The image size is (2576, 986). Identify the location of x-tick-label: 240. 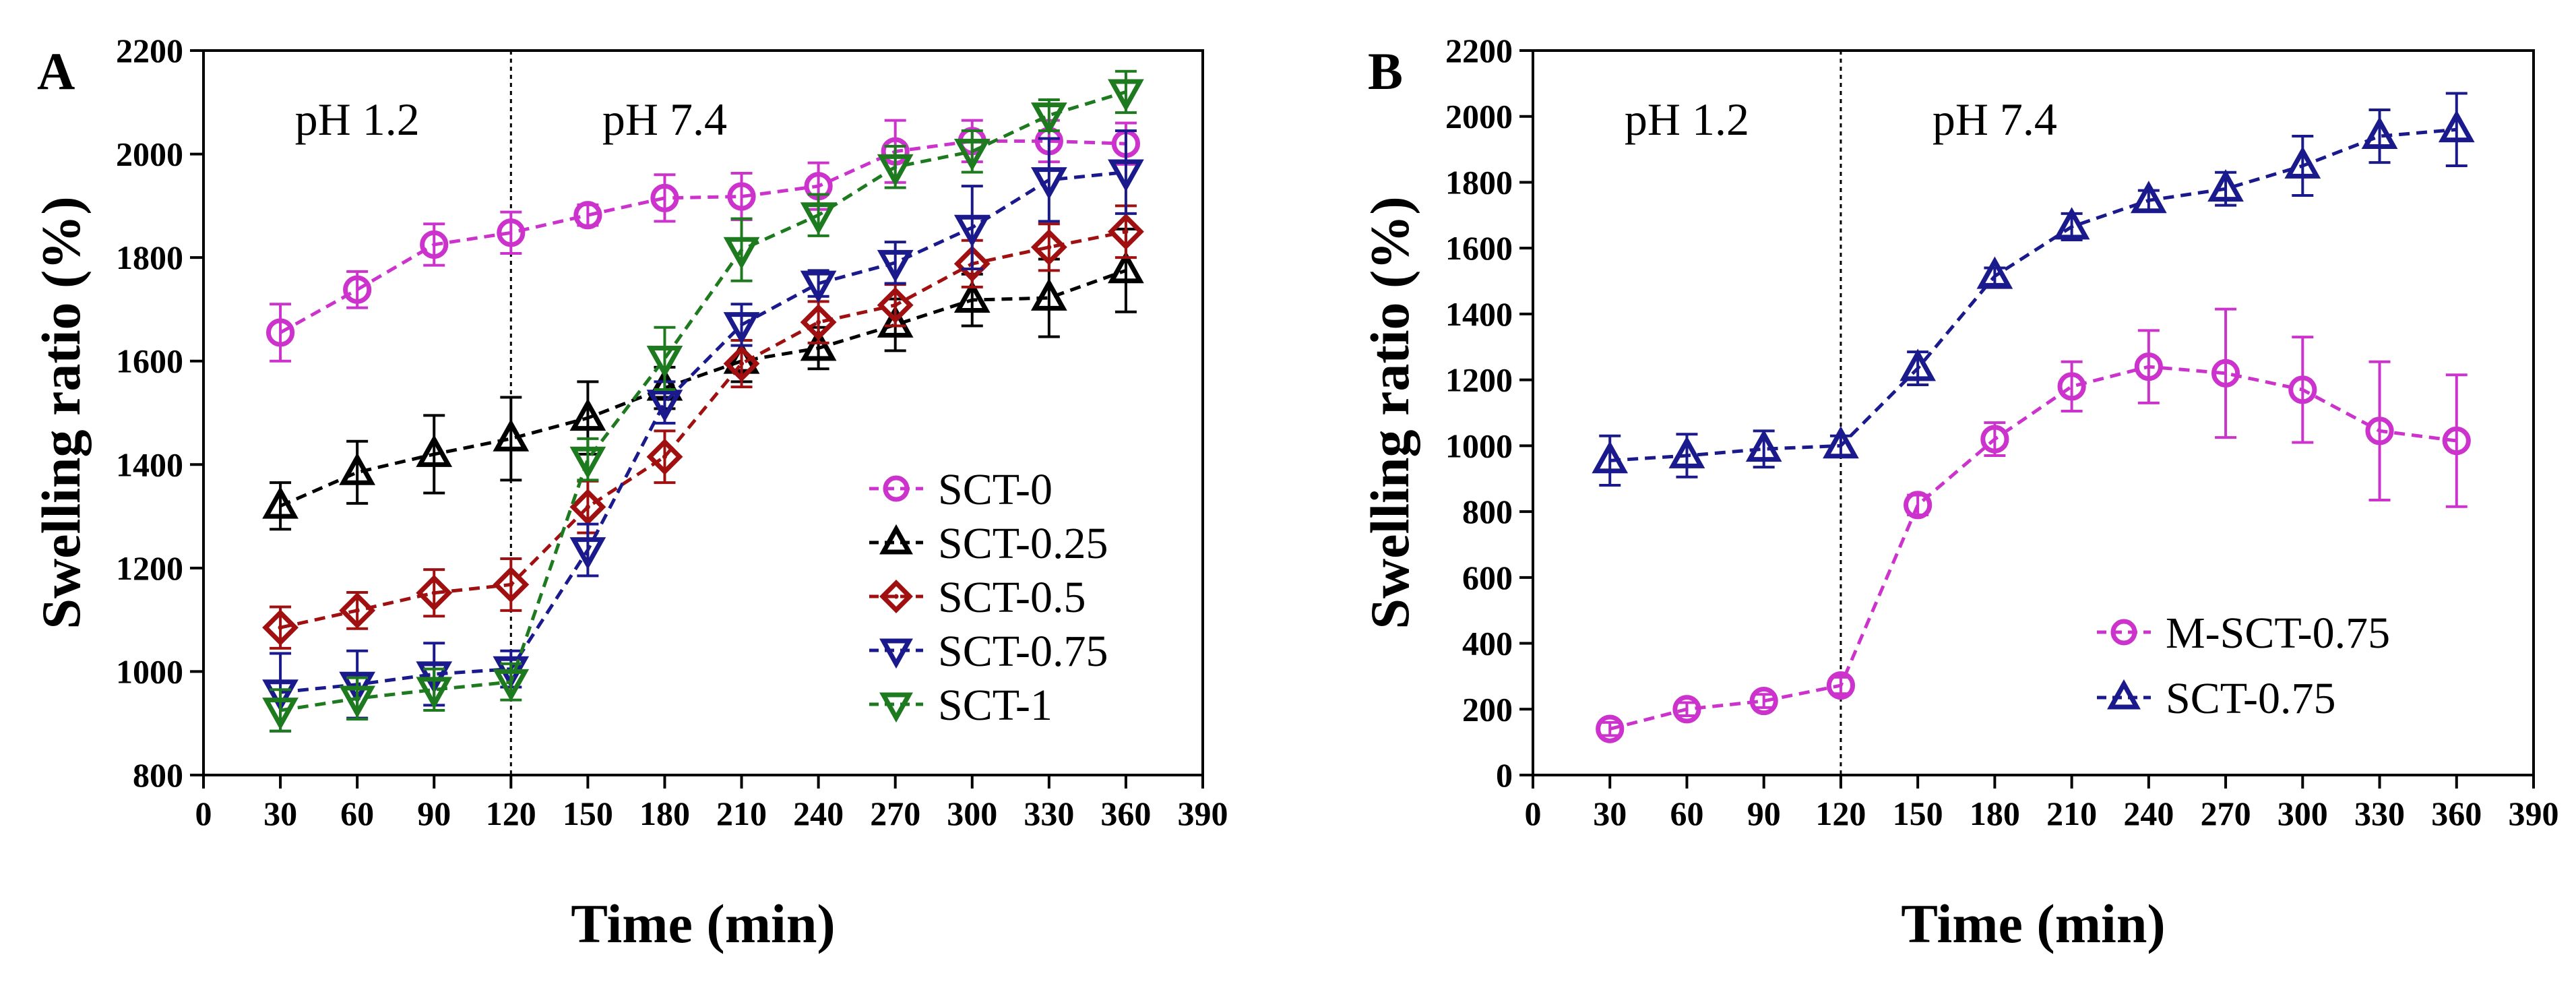
(818, 813).